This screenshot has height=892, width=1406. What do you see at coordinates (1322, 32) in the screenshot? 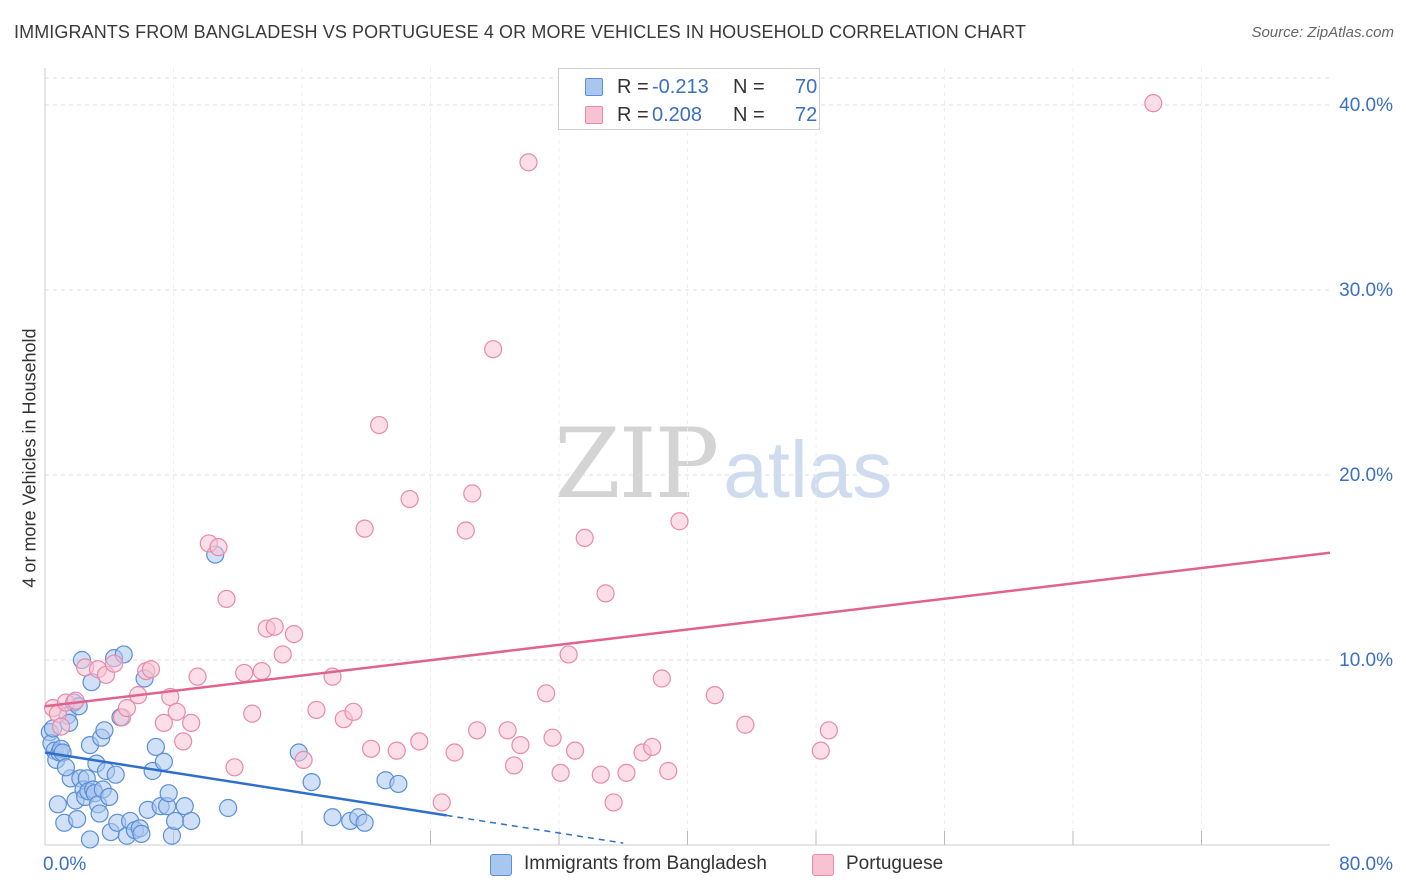
I see `source-label: Source: ZipAtlas.com` at bounding box center [1322, 32].